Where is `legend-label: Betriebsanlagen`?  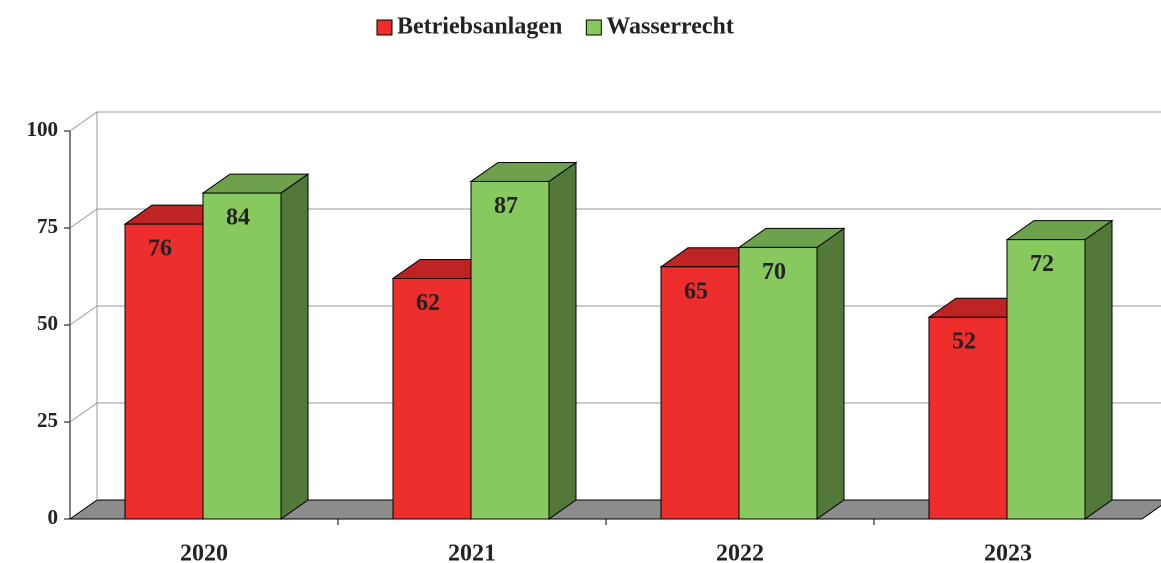 legend-label: Betriebsanlagen is located at coordinates (479, 27).